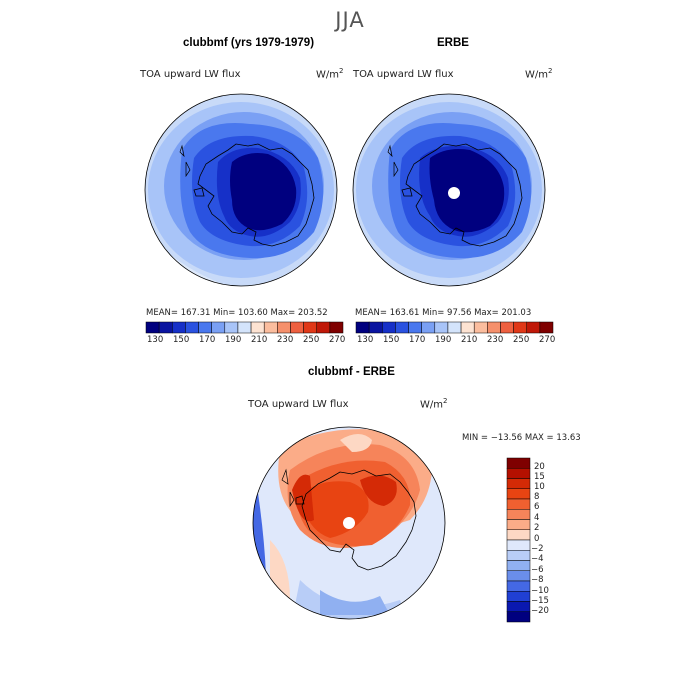 The image size is (700, 700). I want to click on diff-units-label: W/m2, so click(434, 404).